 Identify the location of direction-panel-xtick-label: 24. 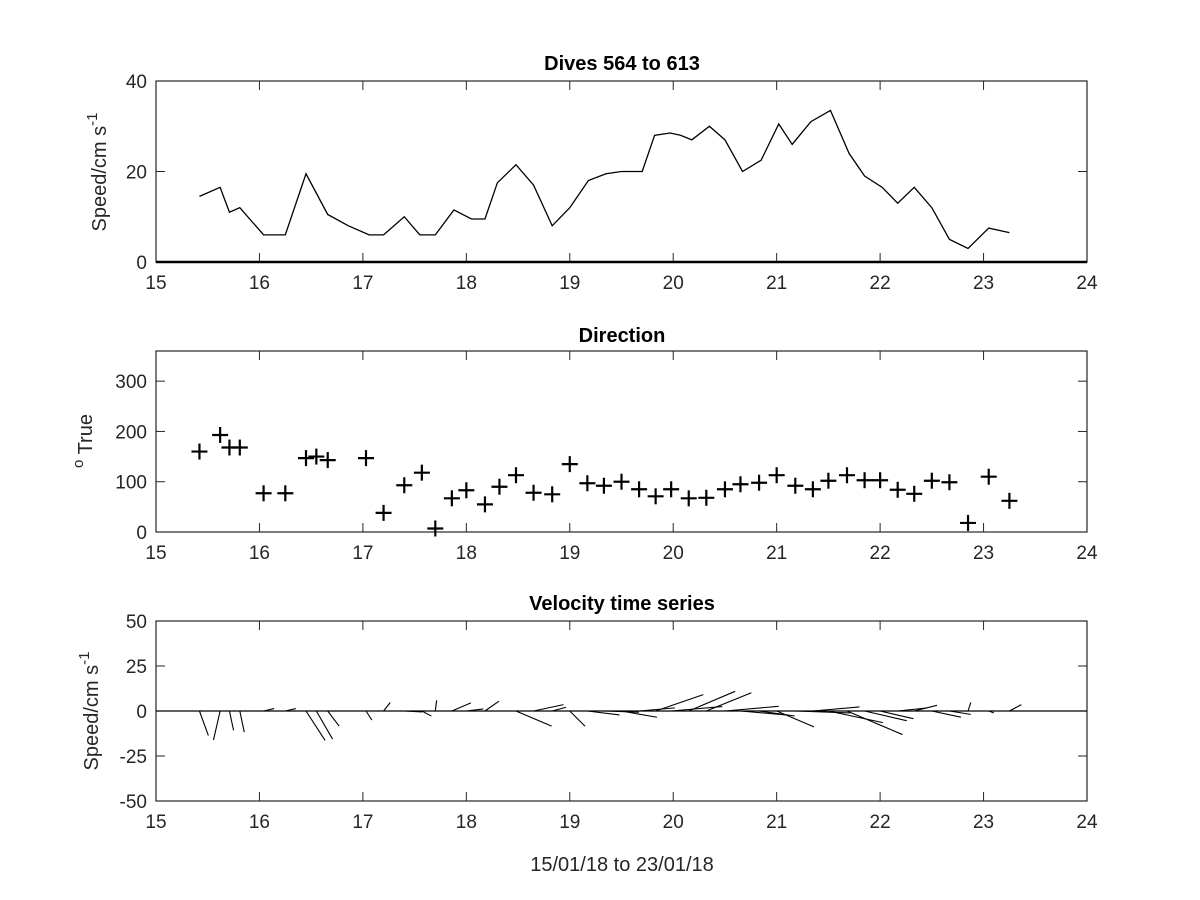
(1087, 553).